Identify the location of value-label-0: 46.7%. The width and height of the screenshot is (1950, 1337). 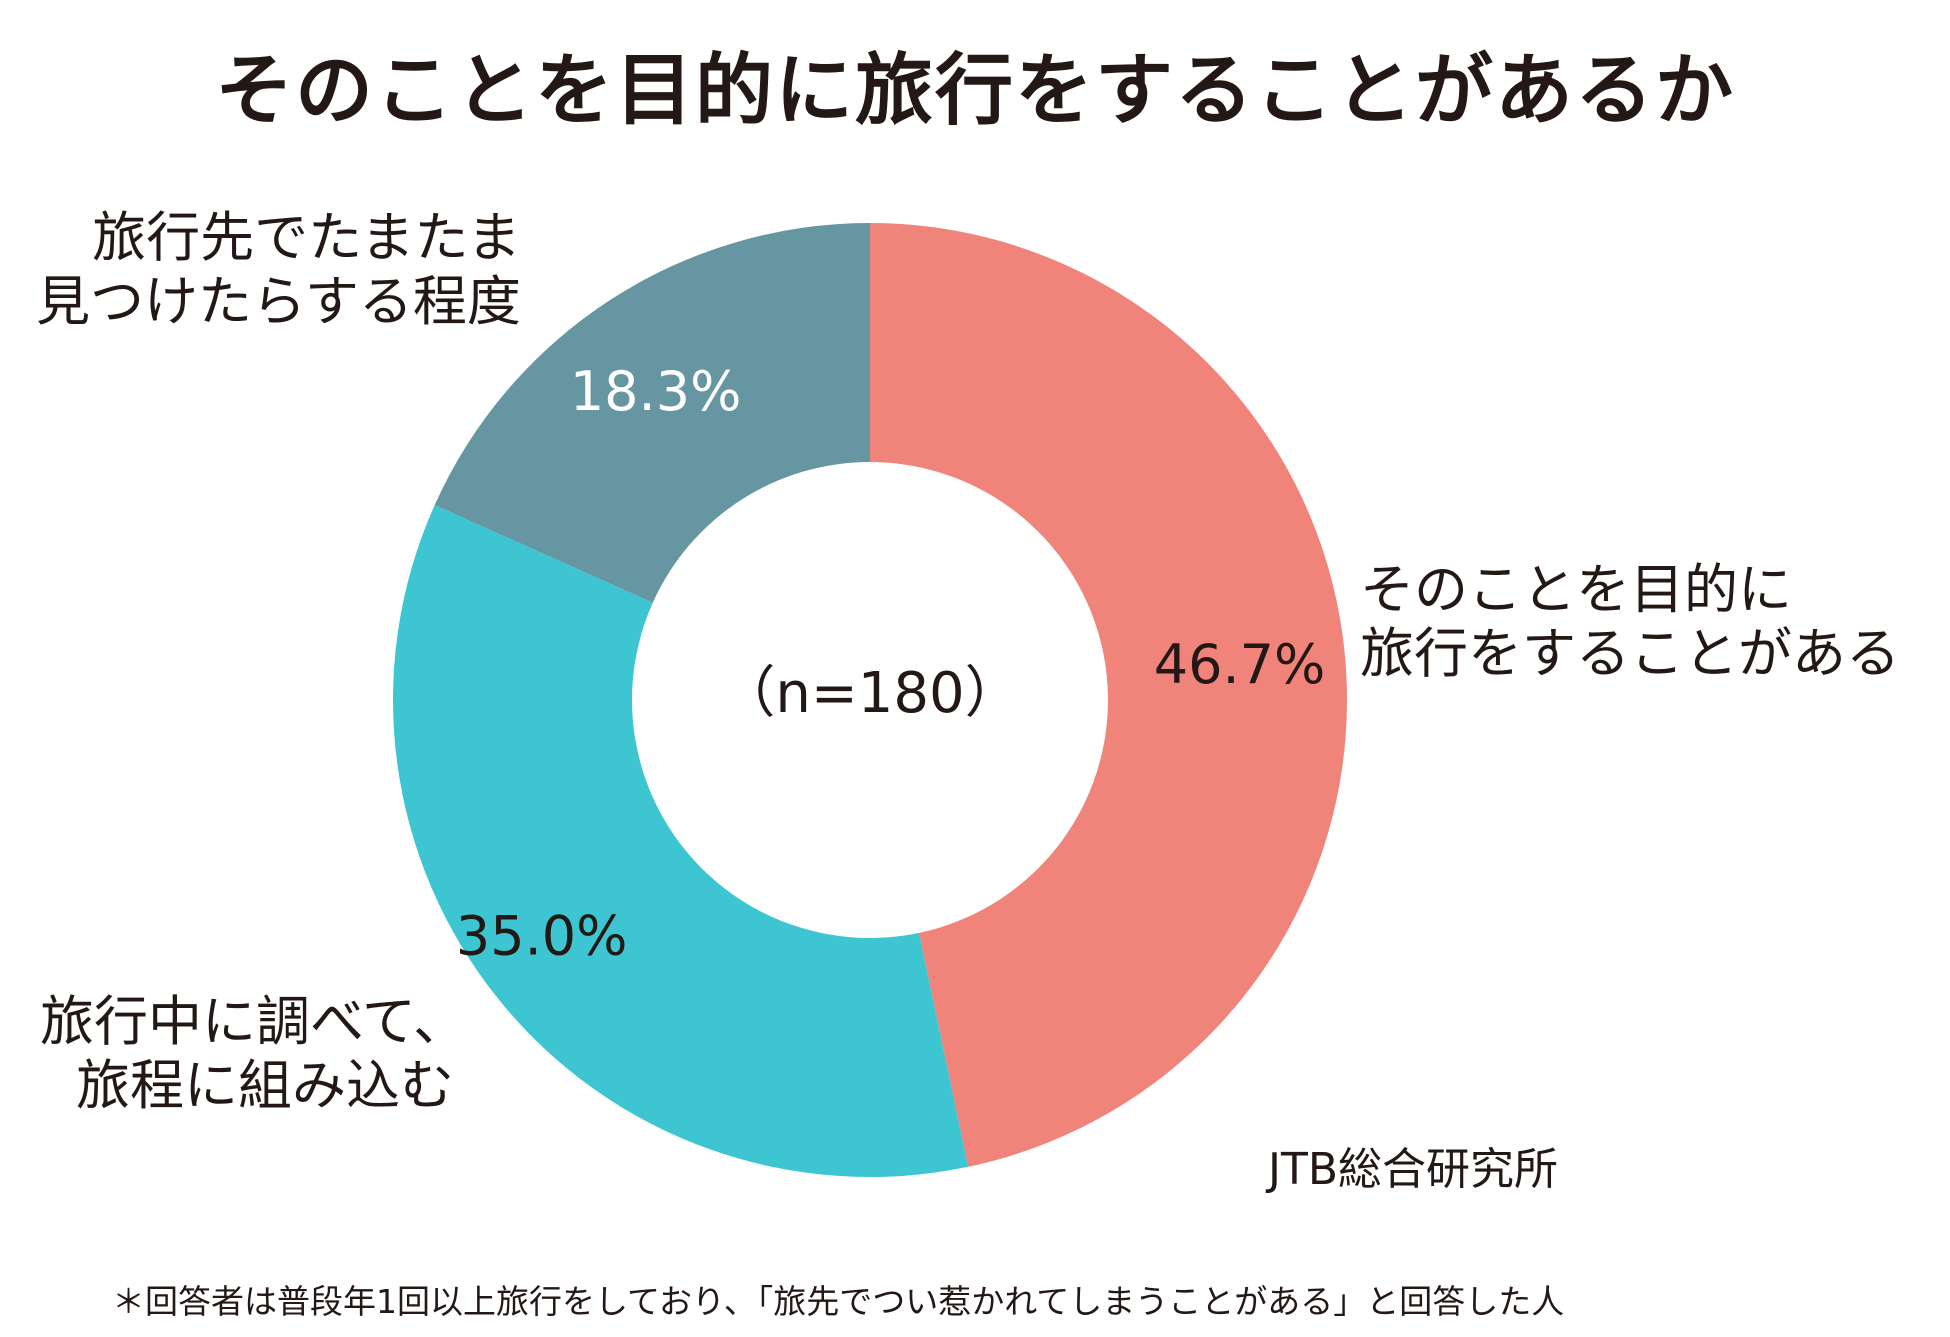
(1240, 664).